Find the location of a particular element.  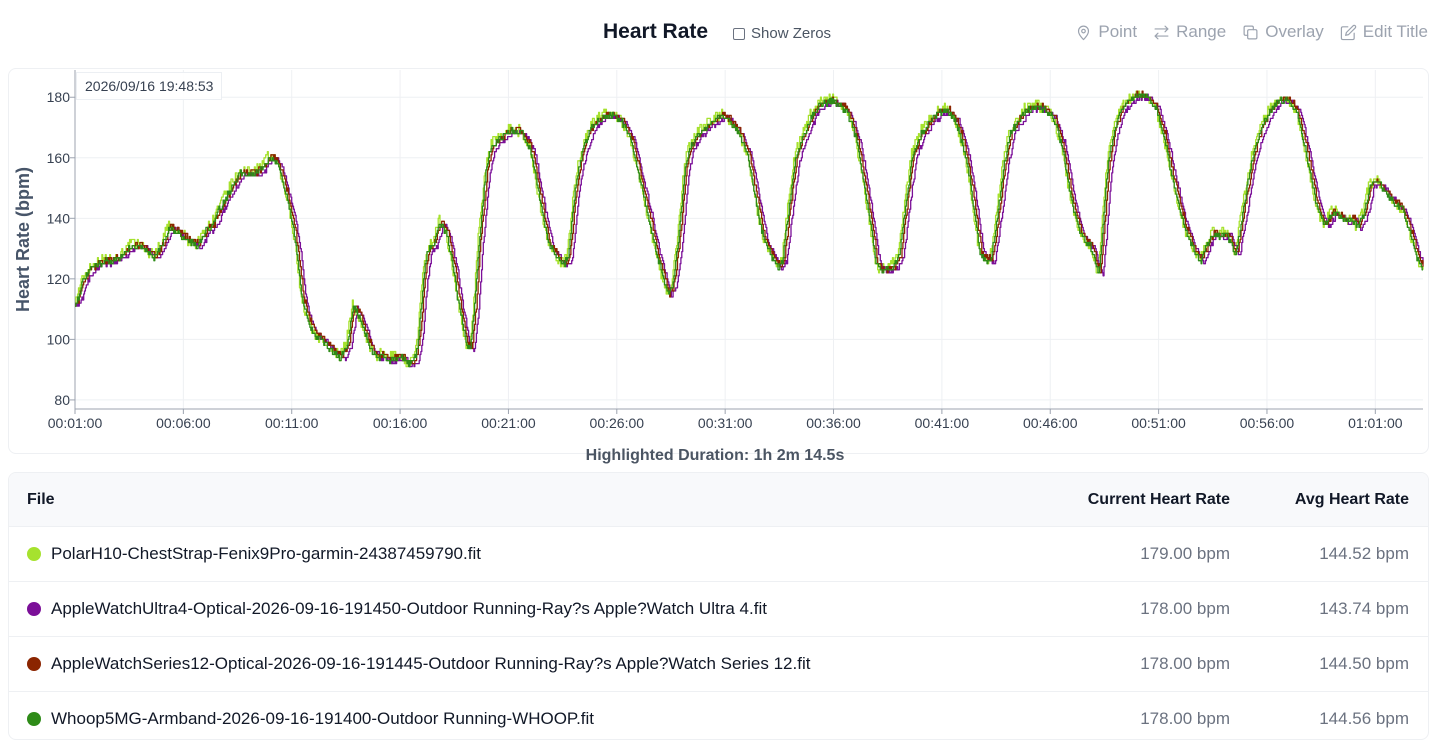

column-header-avg-heart-rate: Avg Heart Rate is located at coordinates (1351, 499).